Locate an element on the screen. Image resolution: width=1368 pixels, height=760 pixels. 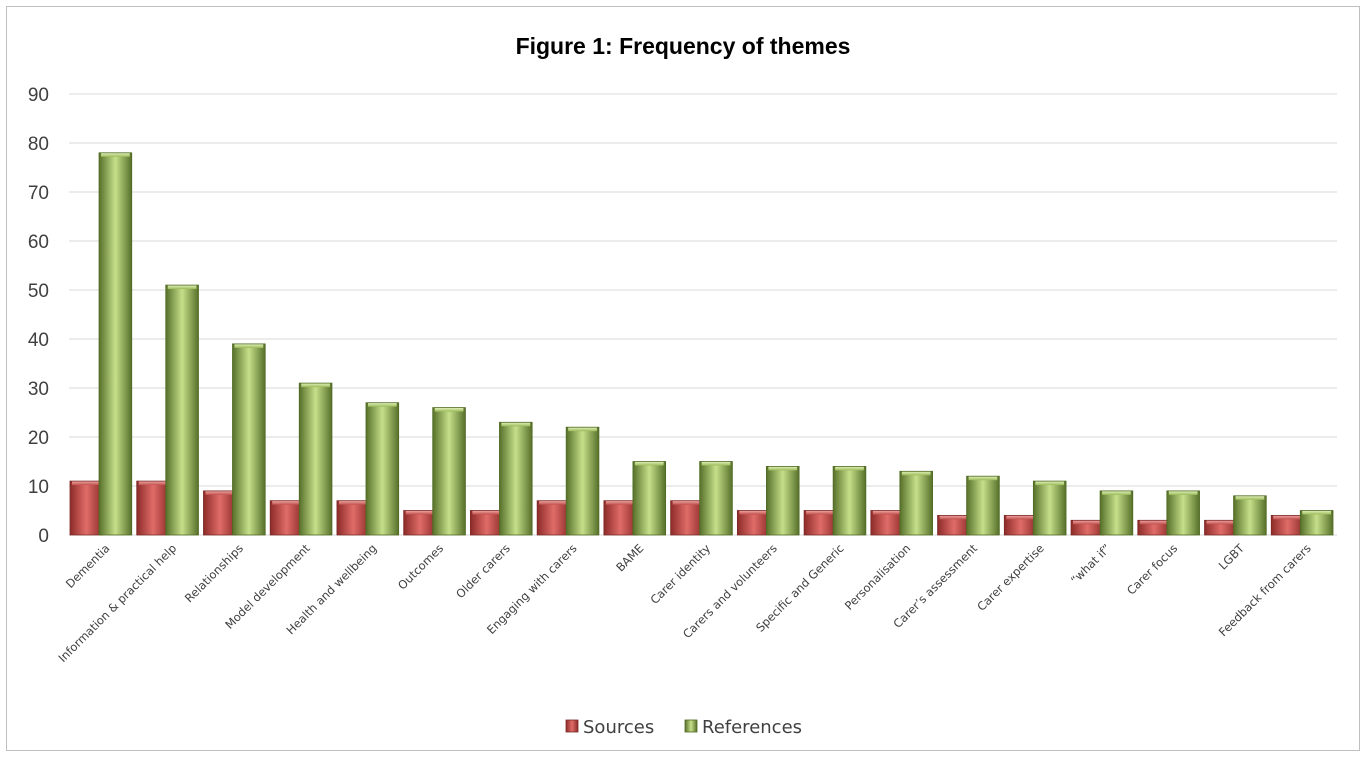
y-tick-label: 60 is located at coordinates (38, 242).